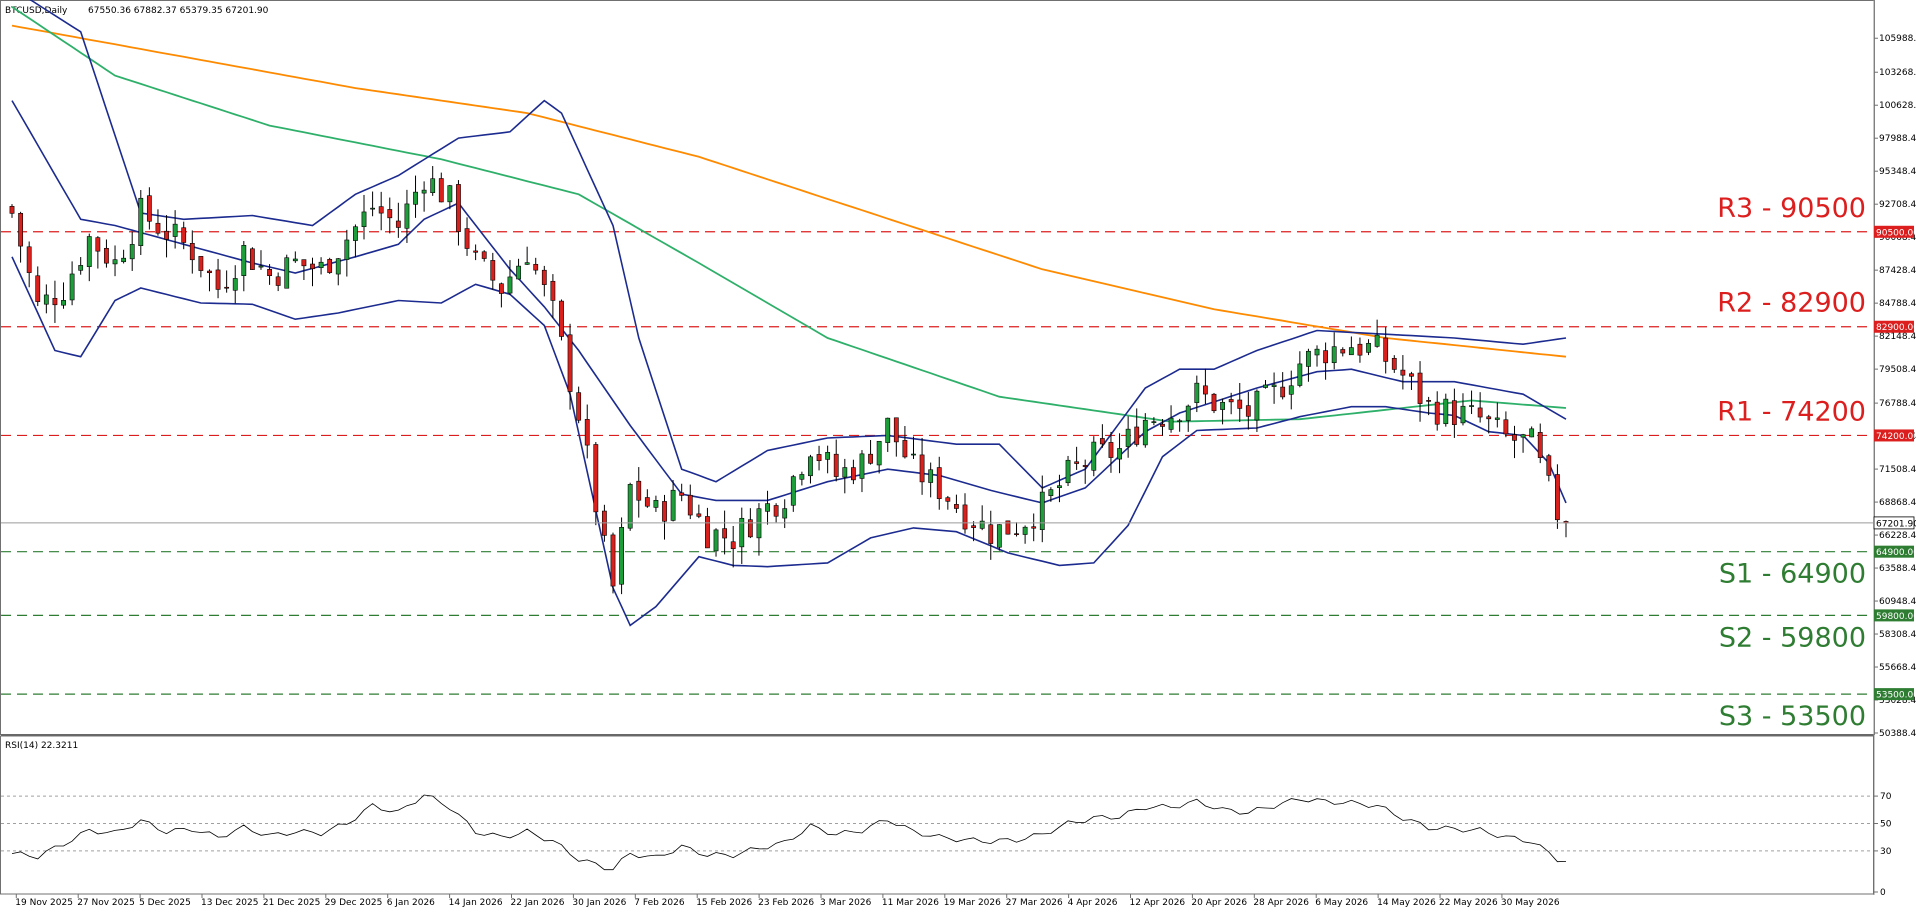  What do you see at coordinates (1791, 303) in the screenshot?
I see `level-label: R2 - 82900` at bounding box center [1791, 303].